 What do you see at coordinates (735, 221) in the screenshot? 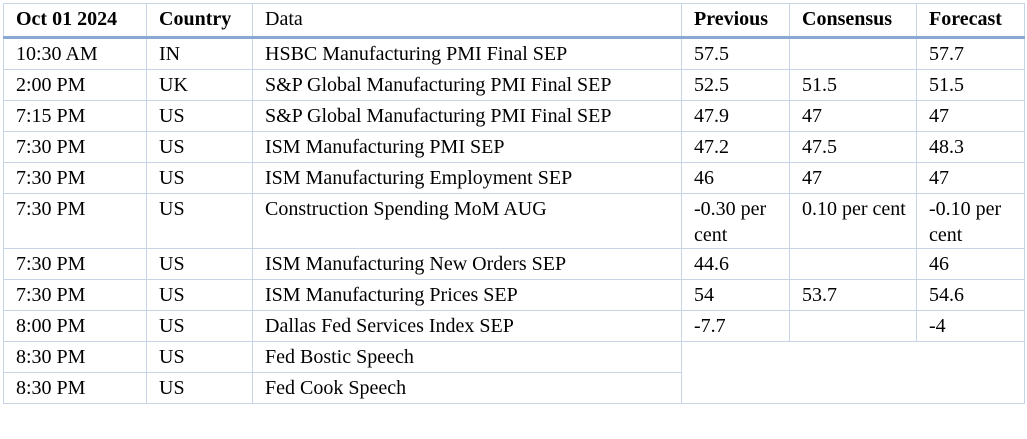
I see `row-previous: -0.30 per cent` at bounding box center [735, 221].